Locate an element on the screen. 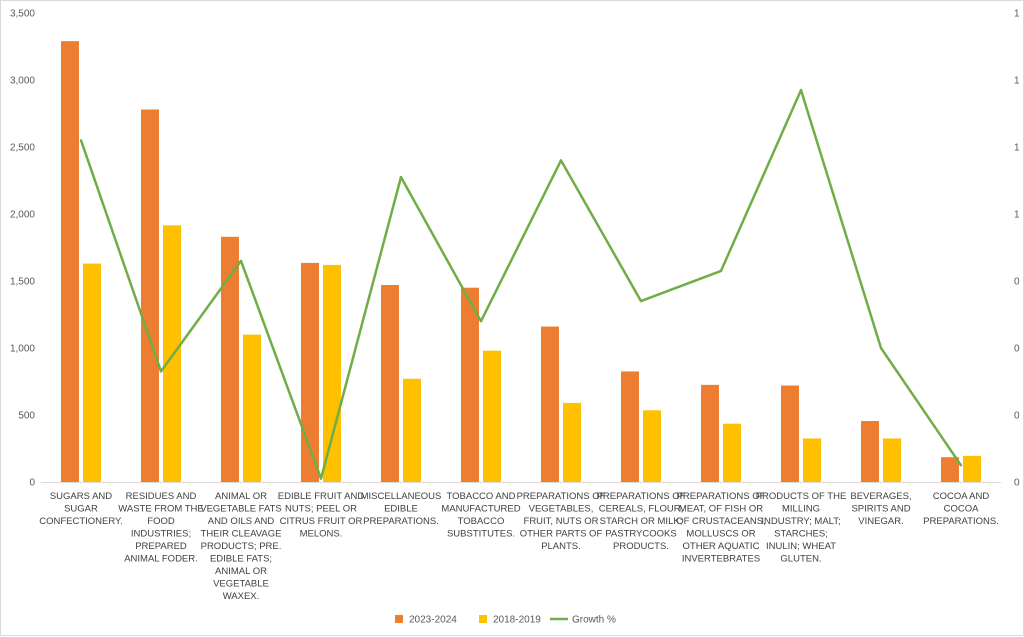  x-category-line: MELONS. is located at coordinates (321, 534).